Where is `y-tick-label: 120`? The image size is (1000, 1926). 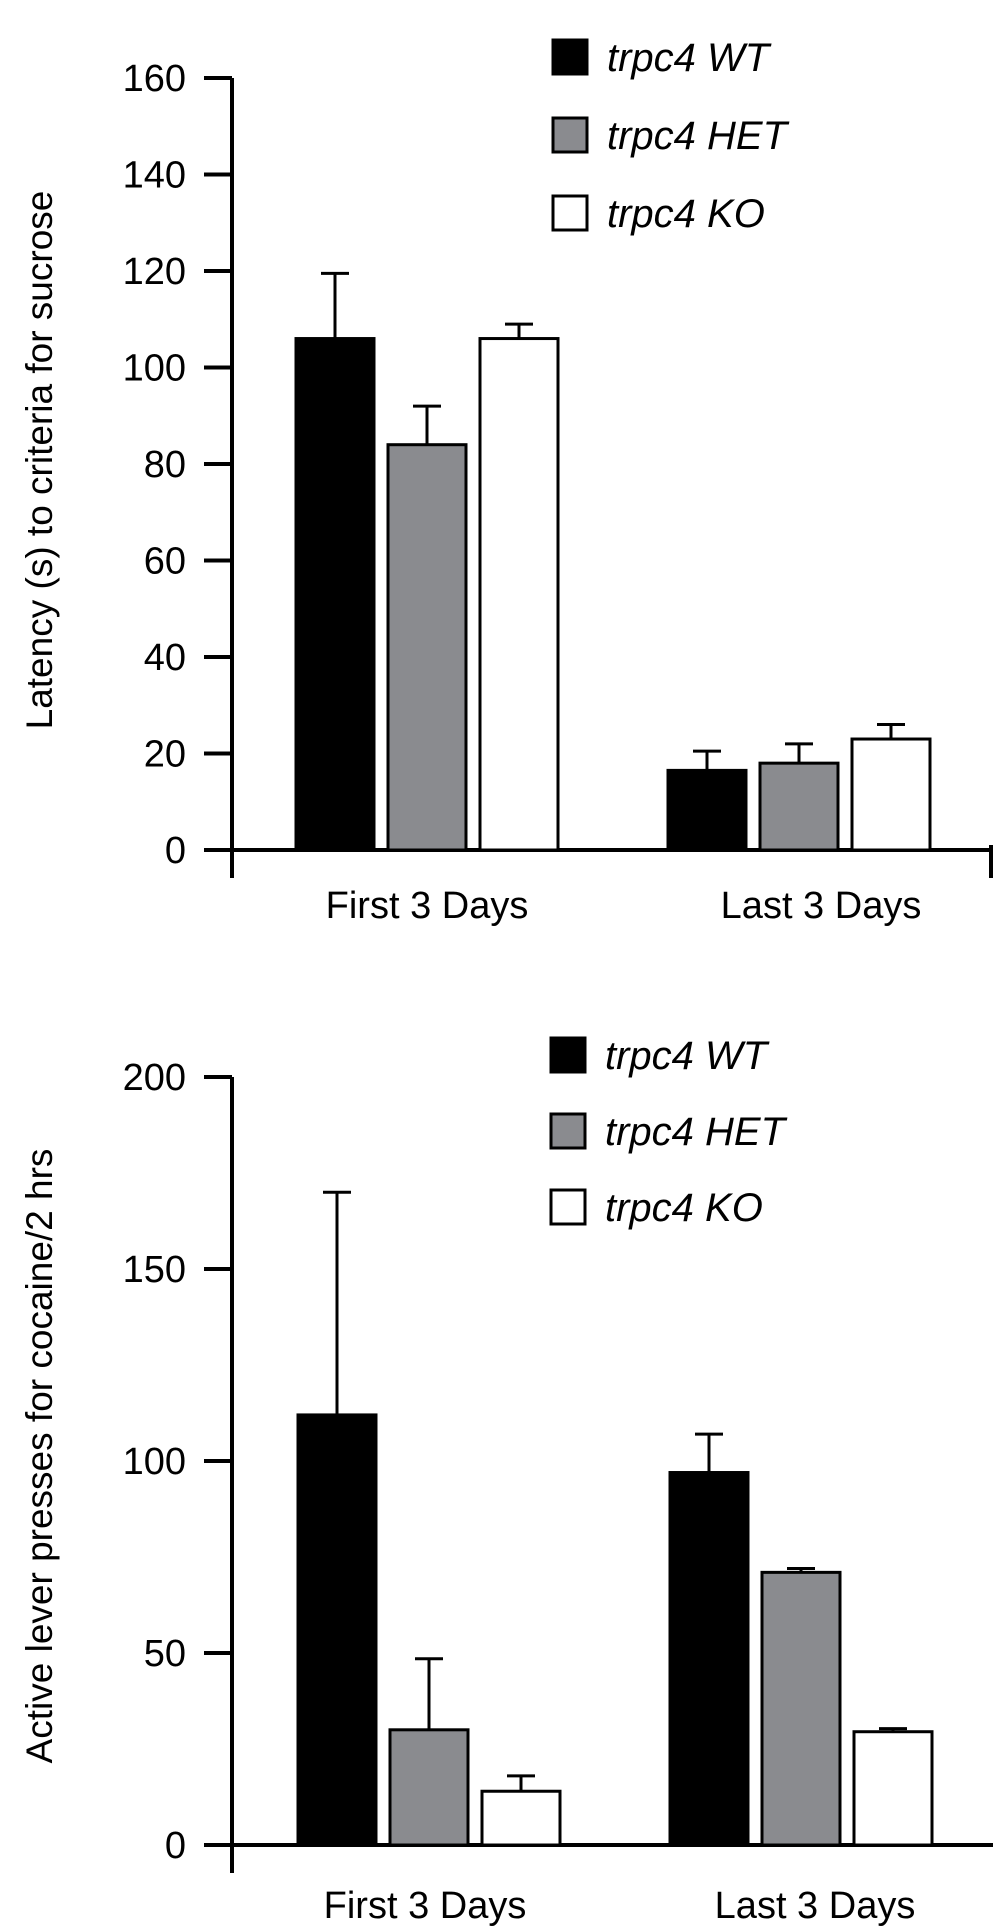 y-tick-label: 120 is located at coordinates (154, 272).